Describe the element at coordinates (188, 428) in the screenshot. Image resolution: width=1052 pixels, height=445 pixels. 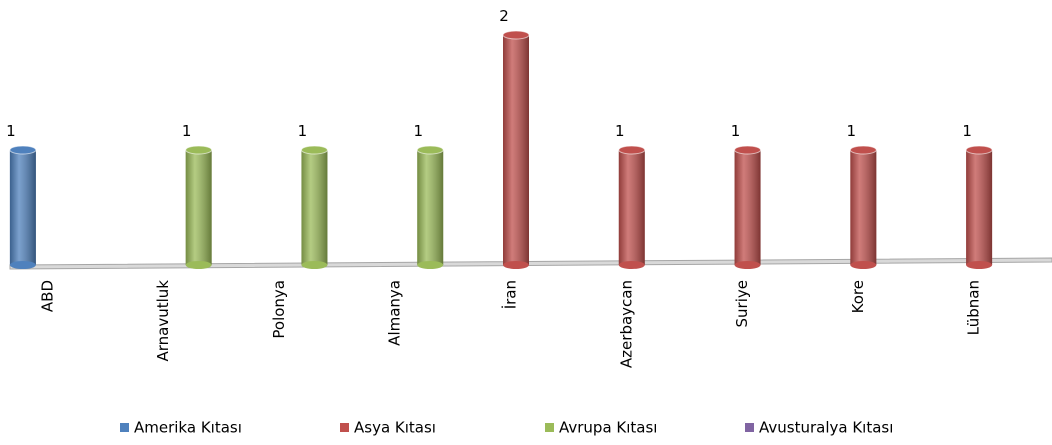
I see `legend-label: Amerika Kıtası` at that location.